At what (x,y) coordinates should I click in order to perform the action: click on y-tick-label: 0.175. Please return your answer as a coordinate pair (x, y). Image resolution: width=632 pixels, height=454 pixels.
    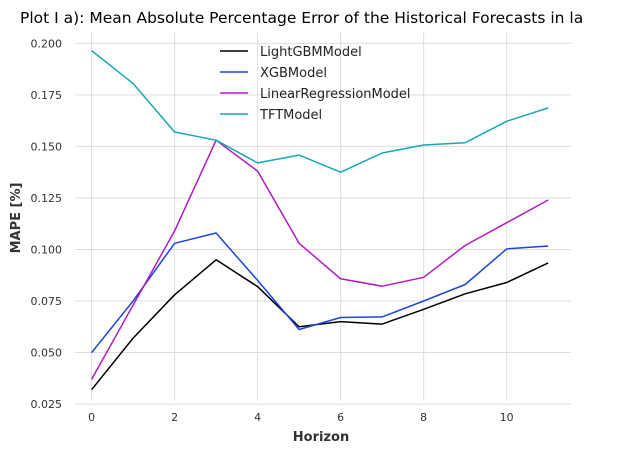
    Looking at the image, I should click on (47, 95).